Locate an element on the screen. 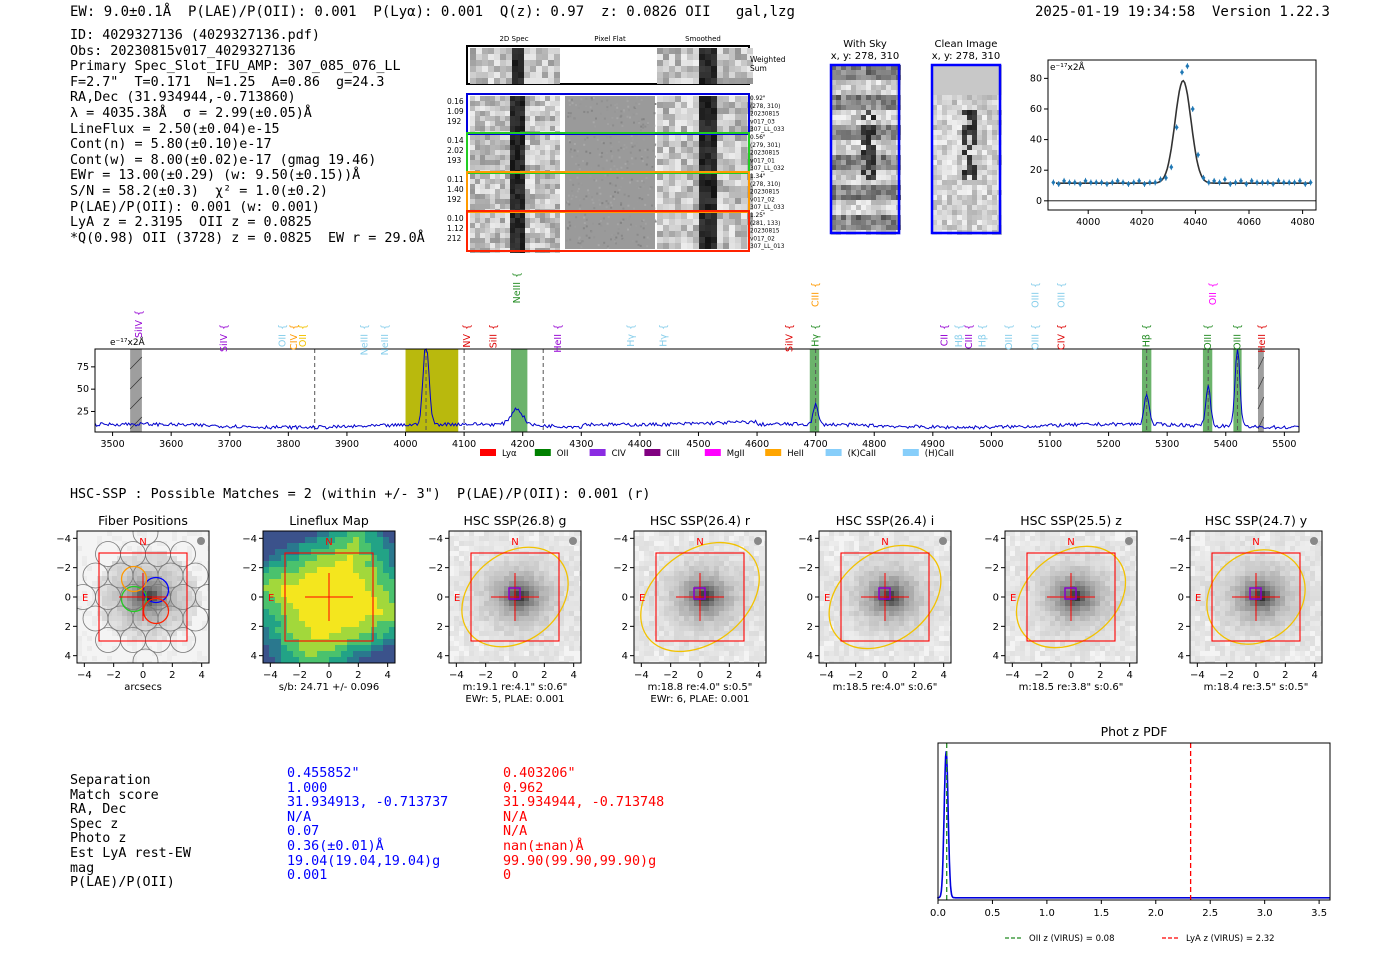  spectrum-band is located at coordinates (1237, 390).